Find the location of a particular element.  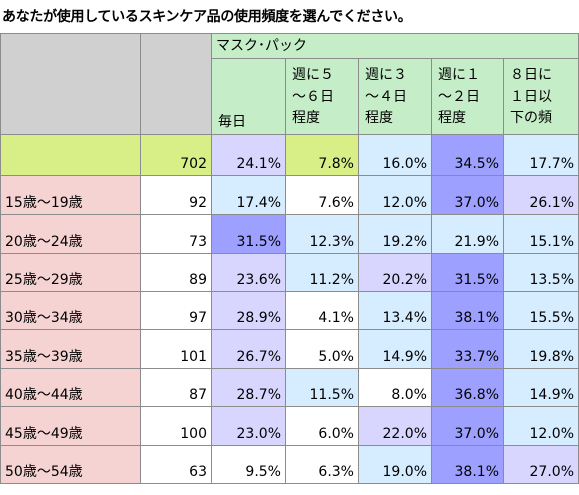

value-cell: 19.2% is located at coordinates (395, 234).